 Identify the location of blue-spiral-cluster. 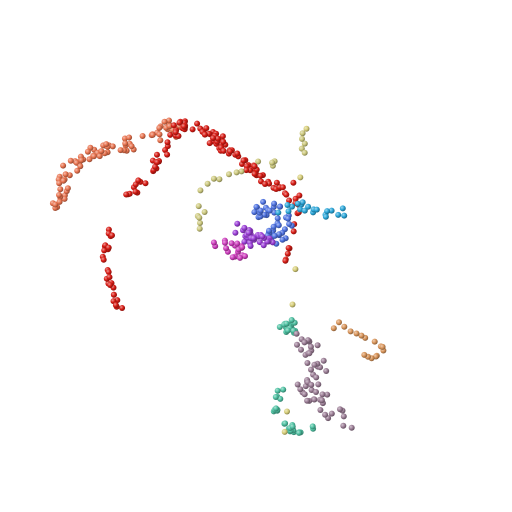
(273, 222).